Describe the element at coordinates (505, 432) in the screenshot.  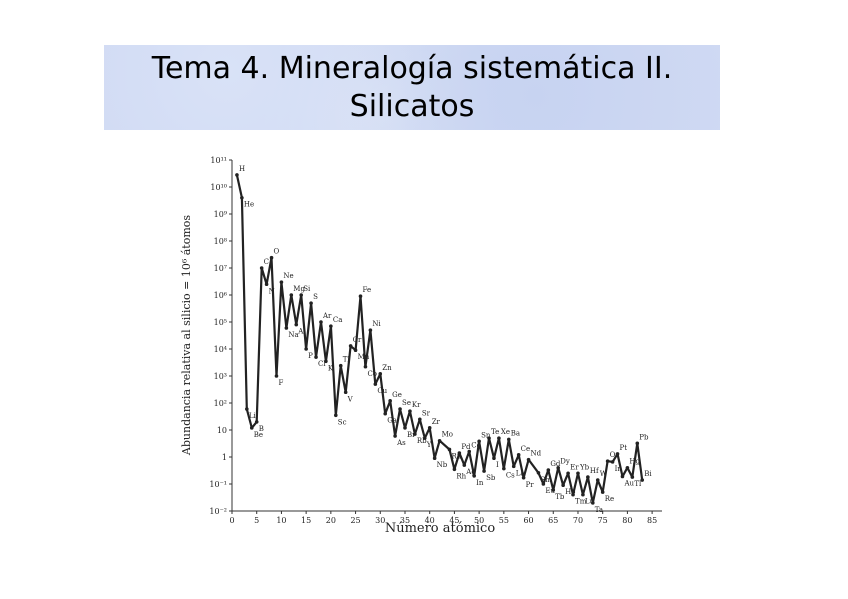
I see `element-label: Xe` at that location.